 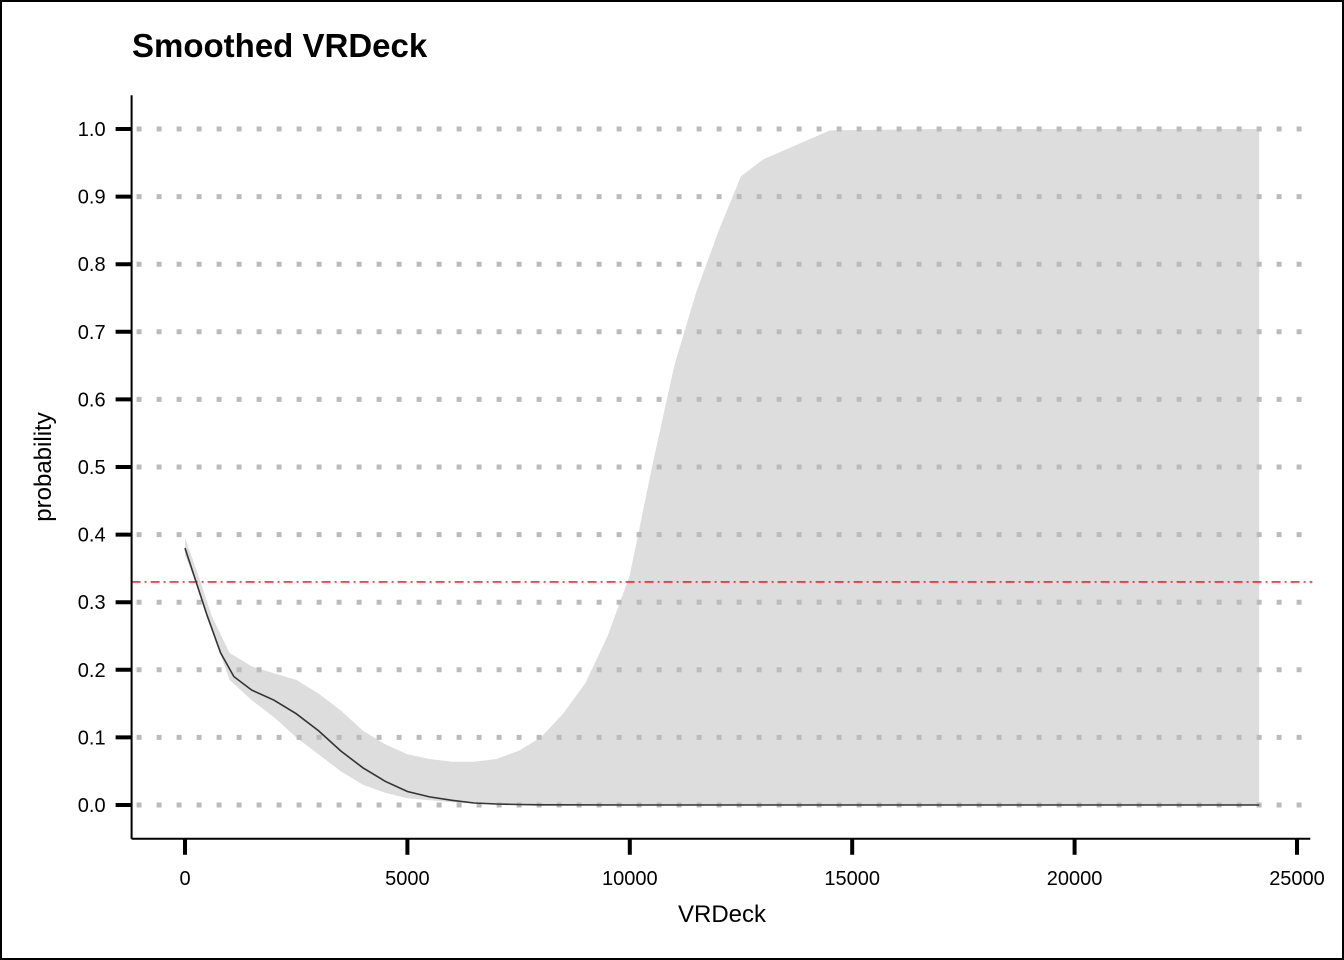 I want to click on x-tick-label: 15000, so click(x=852, y=879).